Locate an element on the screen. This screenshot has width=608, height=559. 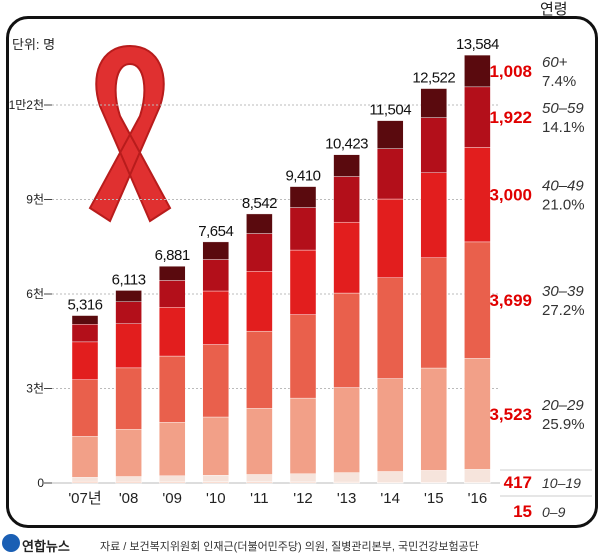
x-category-label: '09 is located at coordinates (172, 498).